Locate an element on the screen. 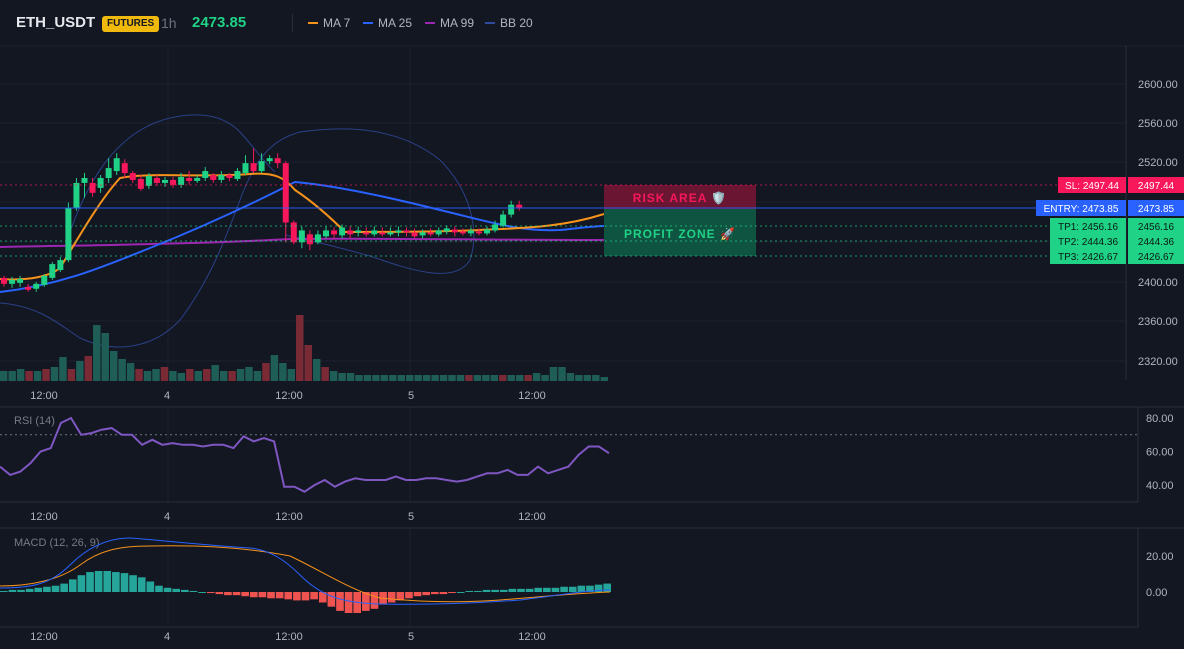 This screenshot has width=1184, height=649. ma25-swatch is located at coordinates (368, 23).